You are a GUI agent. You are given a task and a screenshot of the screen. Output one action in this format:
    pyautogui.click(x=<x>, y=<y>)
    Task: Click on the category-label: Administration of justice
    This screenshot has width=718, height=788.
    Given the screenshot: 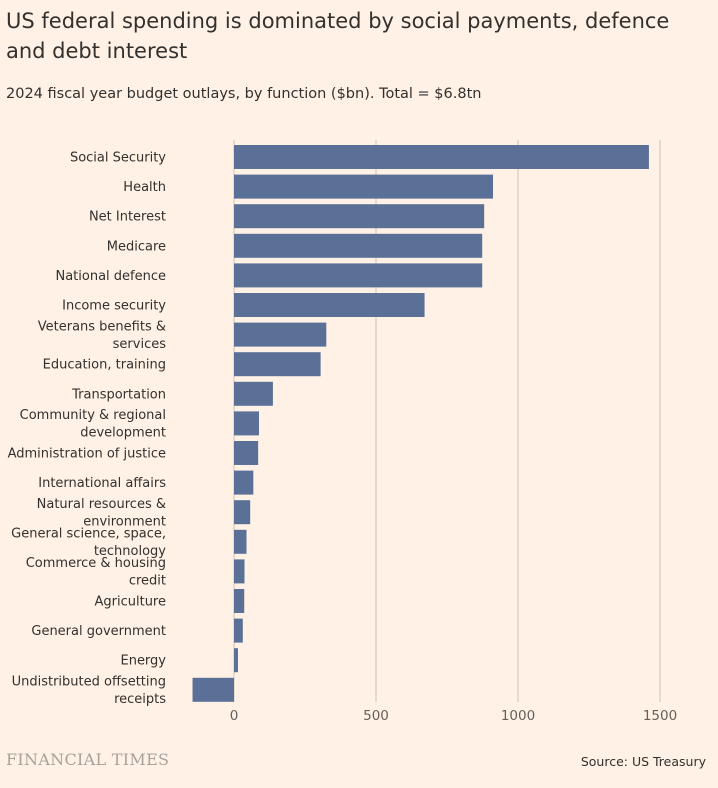 What is the action you would take?
    pyautogui.click(x=87, y=454)
    